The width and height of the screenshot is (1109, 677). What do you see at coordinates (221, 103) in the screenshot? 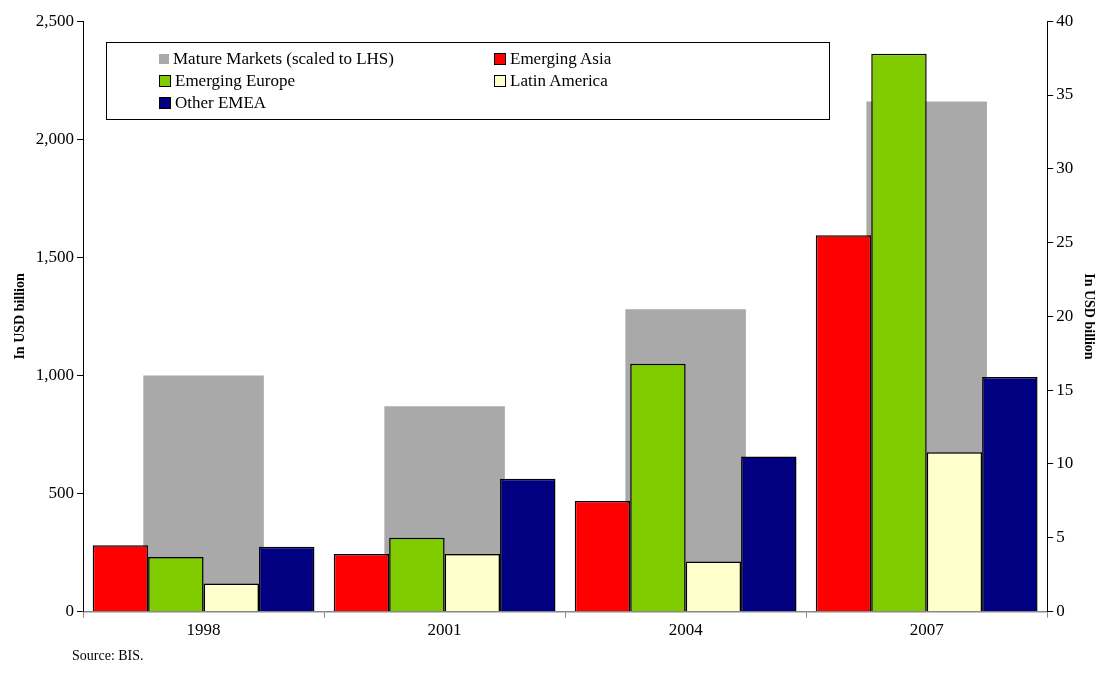
I see `legend-label: Other EMEA` at bounding box center [221, 103].